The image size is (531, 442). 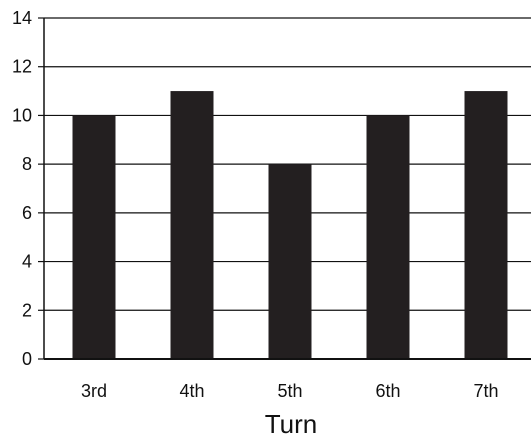 I want to click on y-tick-label: 6, so click(x=27, y=213).